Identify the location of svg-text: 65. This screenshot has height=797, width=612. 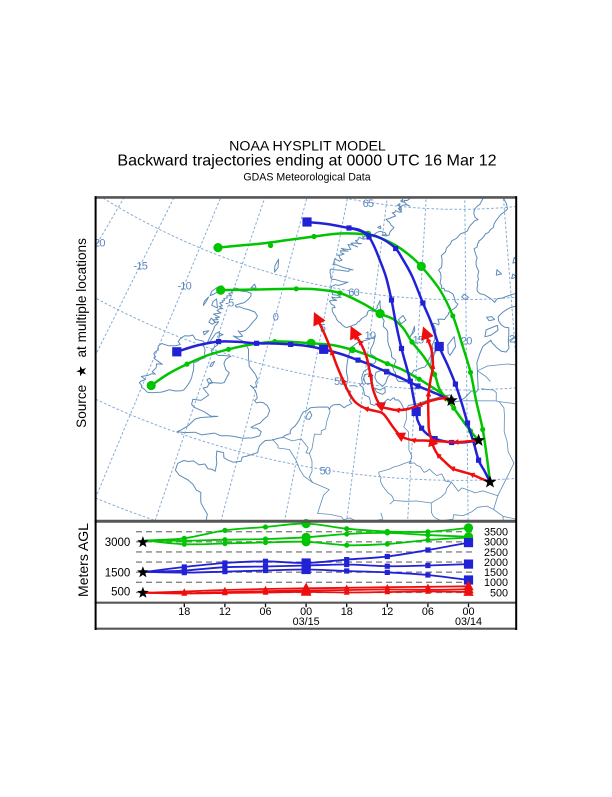
(368, 204).